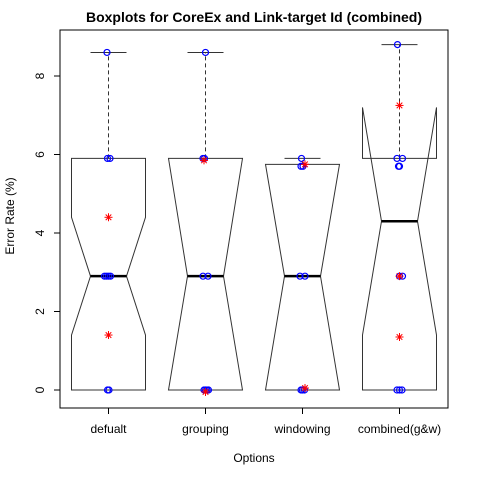 Image resolution: width=480 pixels, height=480 pixels. I want to click on y-tick-label: 8, so click(40, 75).